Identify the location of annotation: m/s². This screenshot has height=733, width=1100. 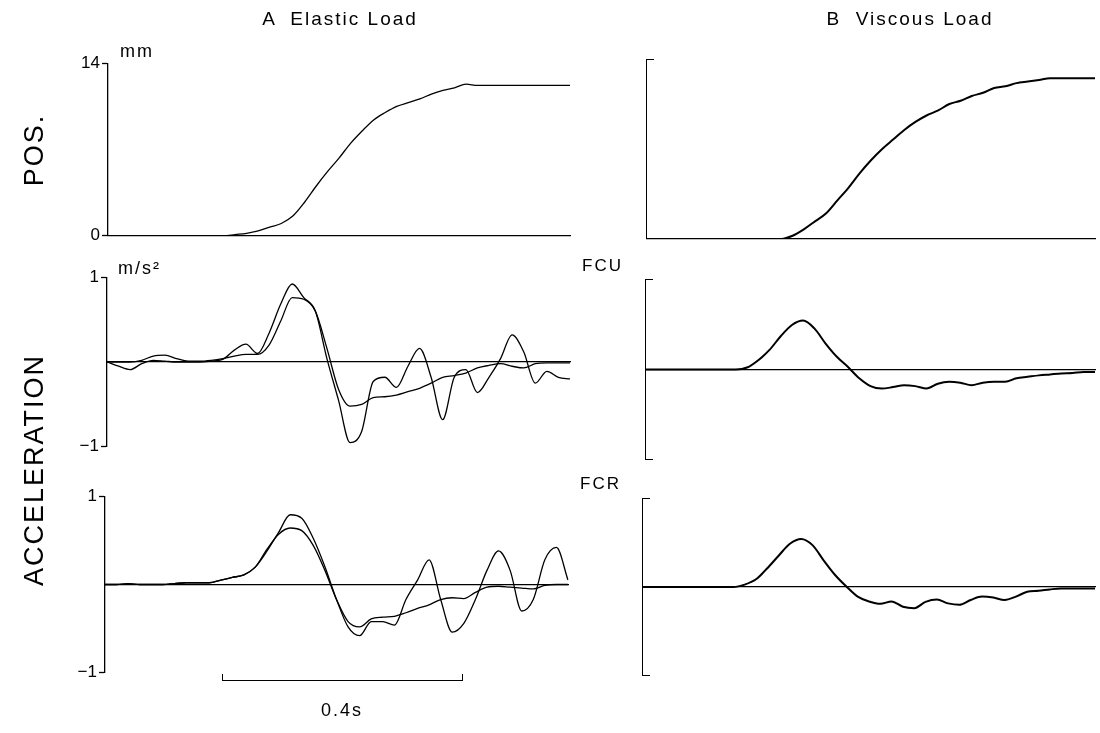
(139, 268).